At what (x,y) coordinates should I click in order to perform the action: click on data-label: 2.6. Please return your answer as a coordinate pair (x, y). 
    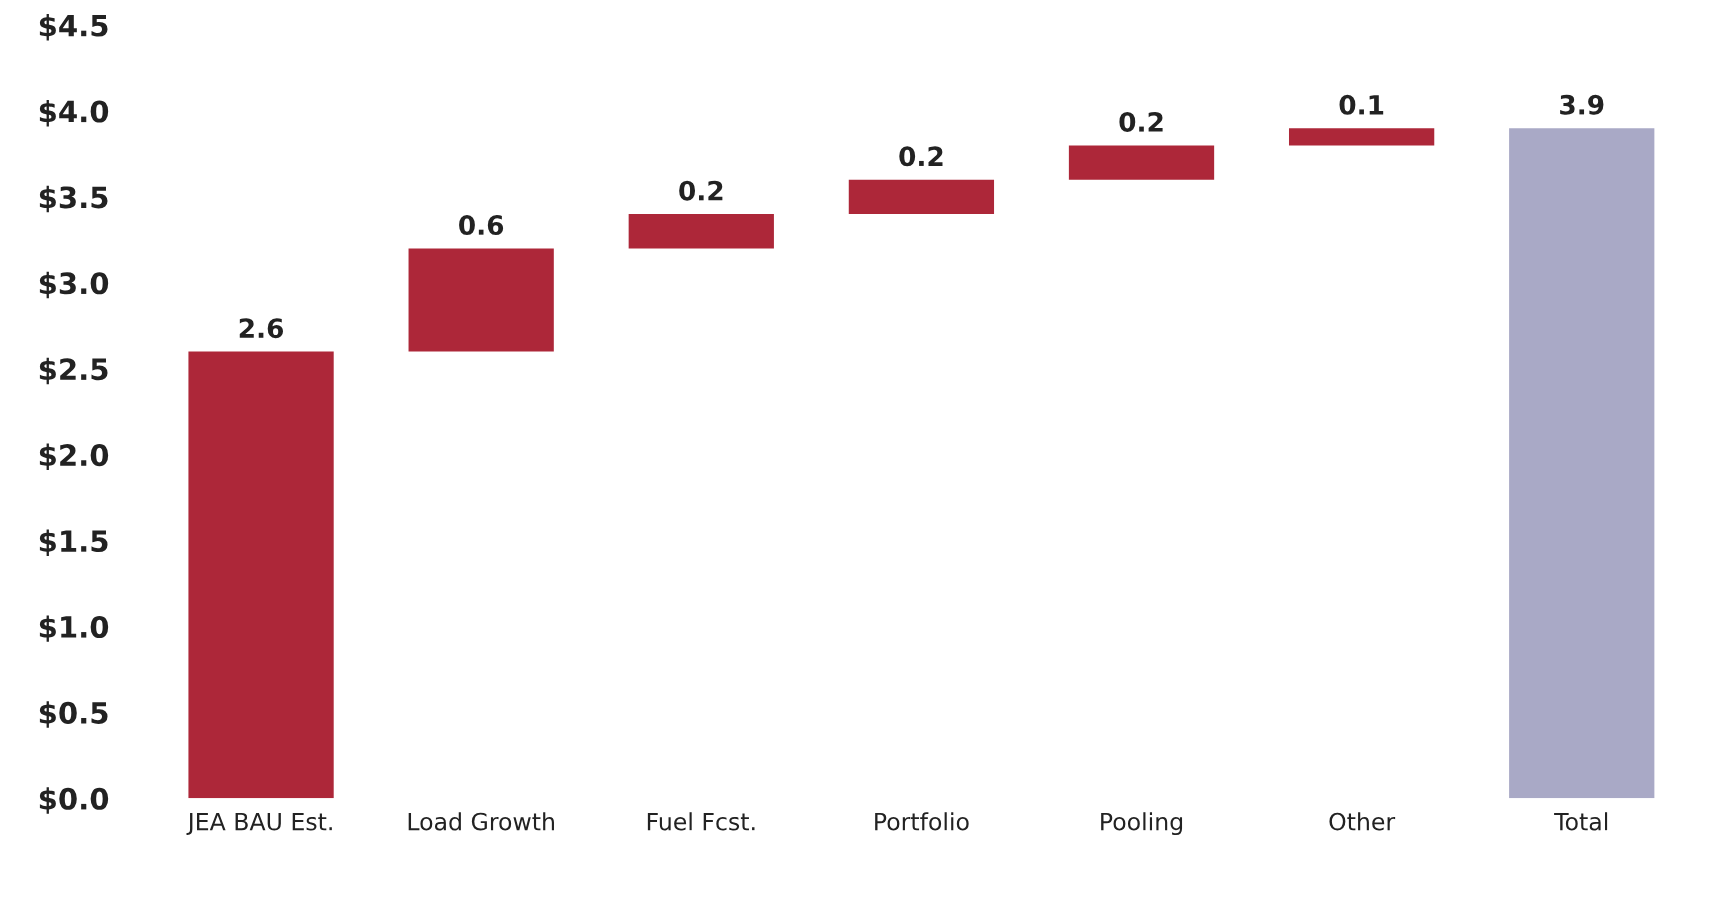
    Looking at the image, I should click on (261, 328).